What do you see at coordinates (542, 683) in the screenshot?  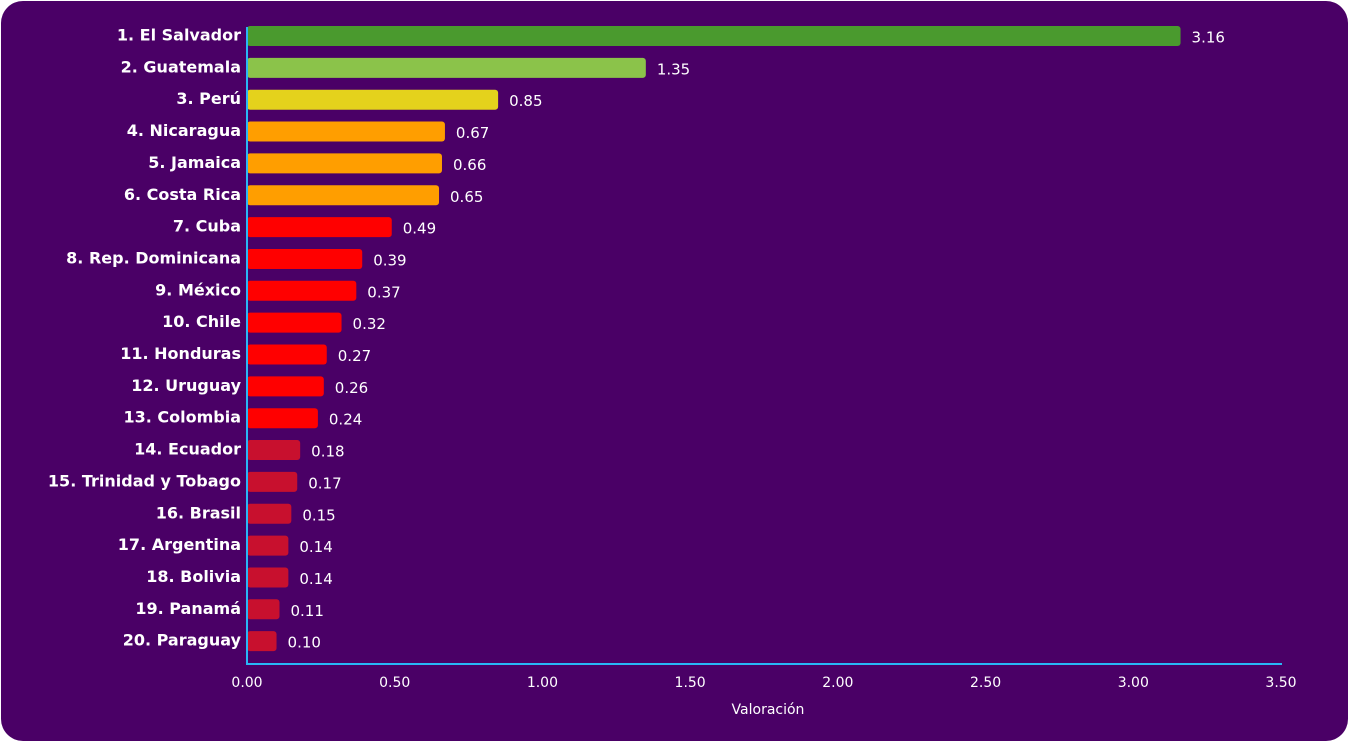 I see `x-tick-label: 1.00` at bounding box center [542, 683].